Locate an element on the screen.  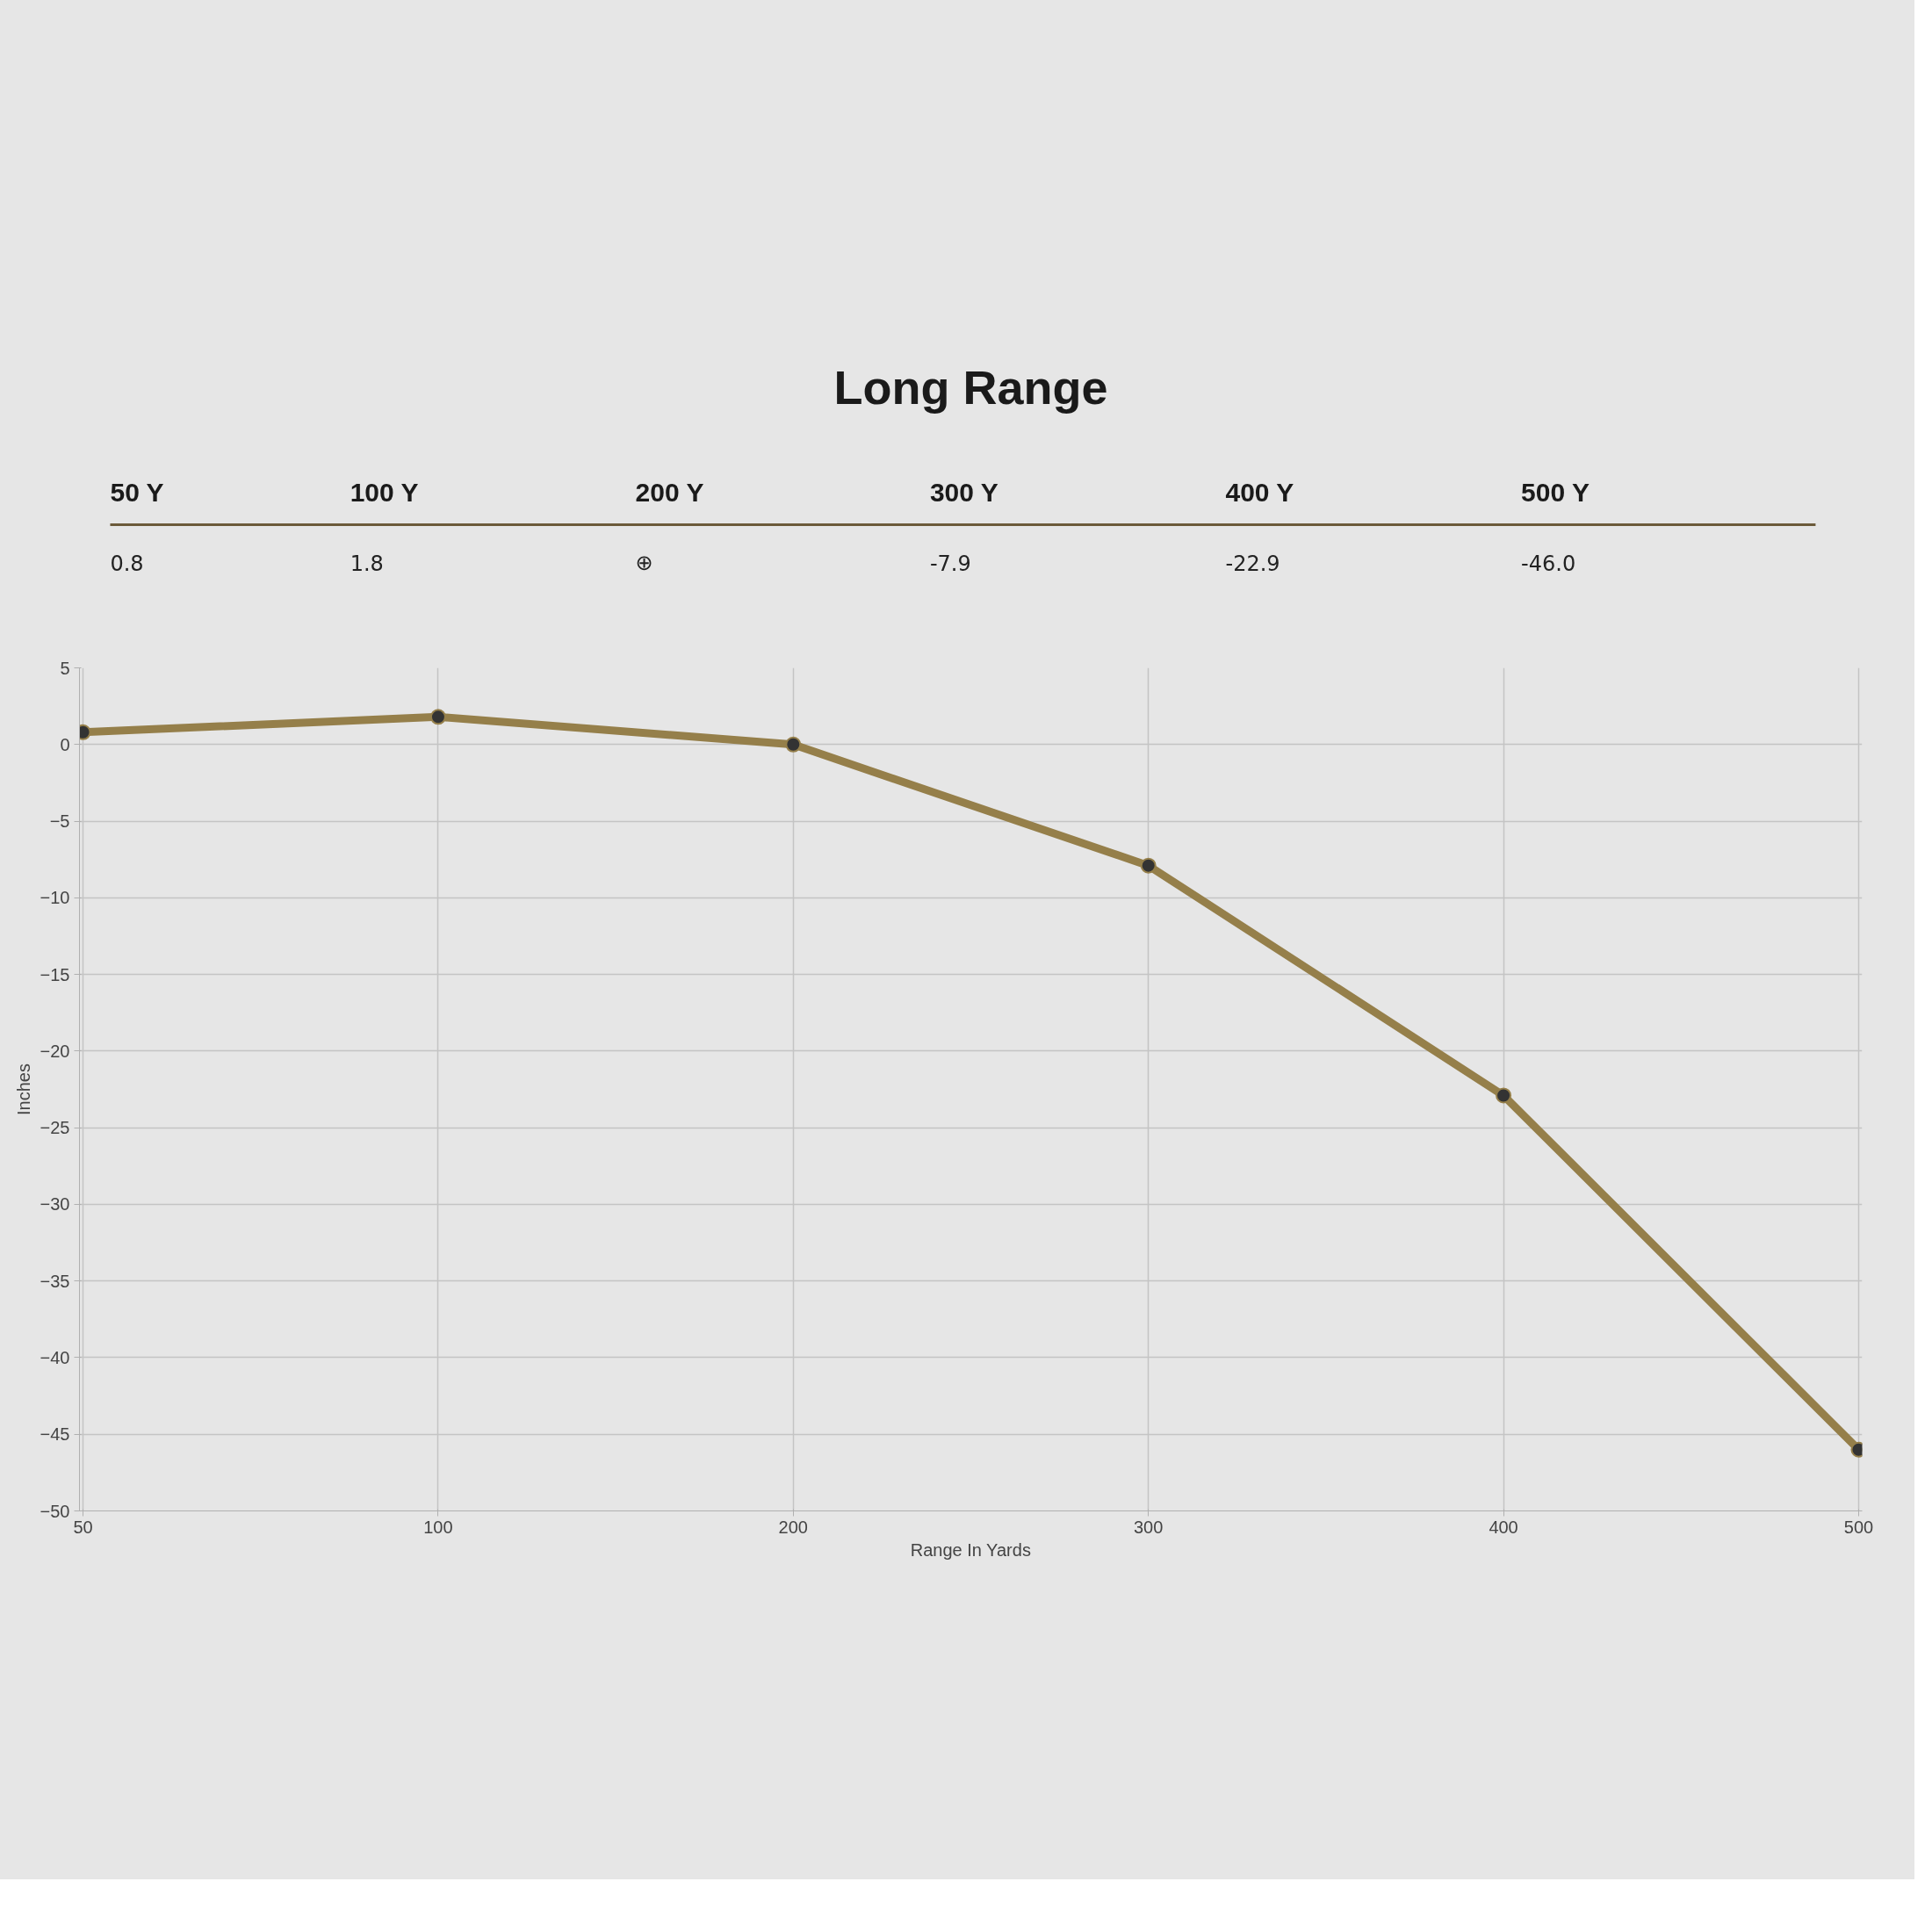
text: 1.8 is located at coordinates (367, 564).